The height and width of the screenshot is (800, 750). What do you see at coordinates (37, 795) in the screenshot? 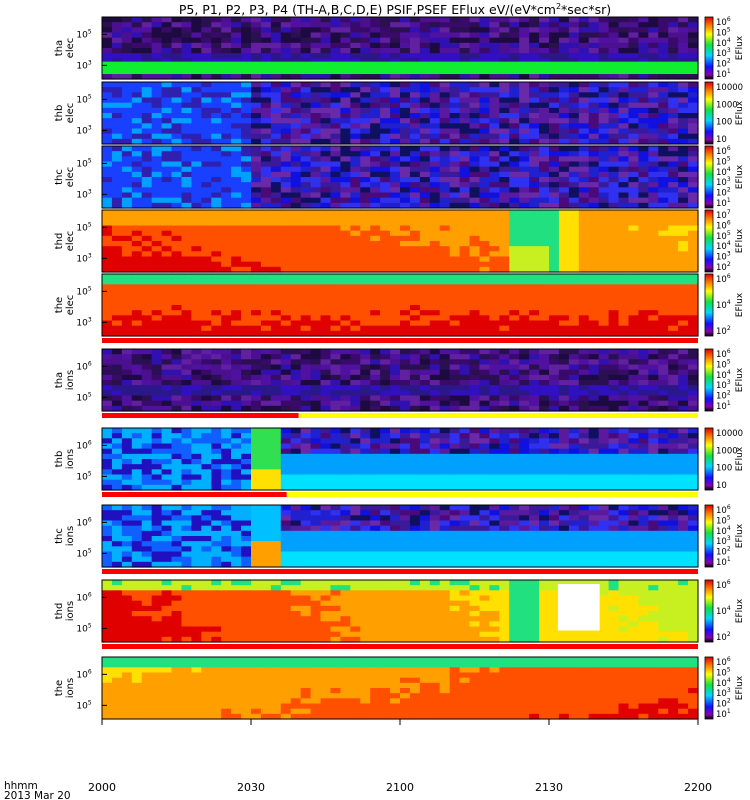
I see `date-label: 2013 Mar 20` at bounding box center [37, 795].